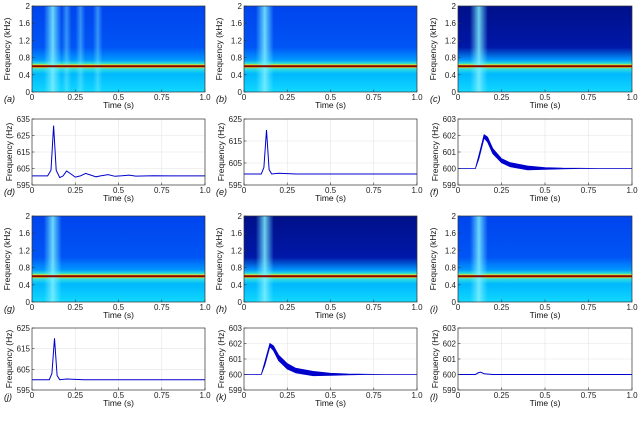 This screenshot has height=432, width=642. Describe the element at coordinates (435, 99) in the screenshot. I see `panel-label: (c)` at that location.